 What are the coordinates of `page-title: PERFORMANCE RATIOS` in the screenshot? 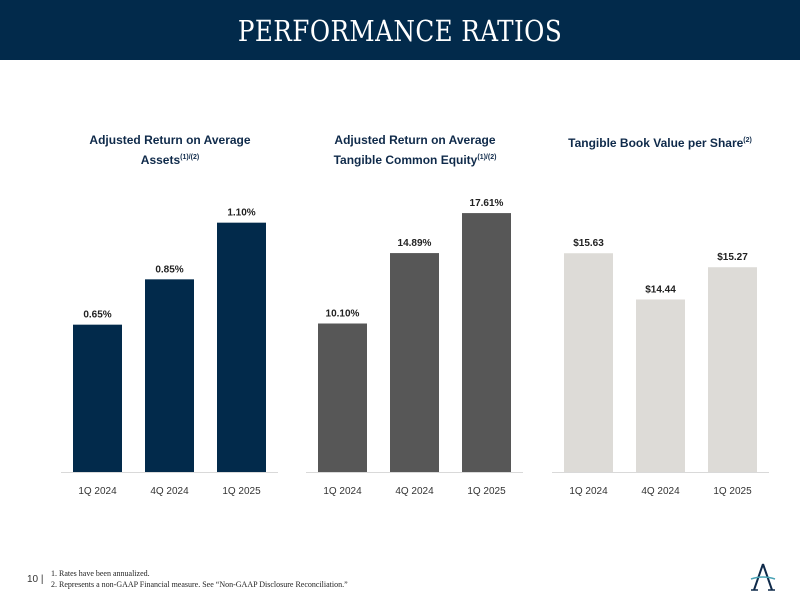 It's located at (400, 31).